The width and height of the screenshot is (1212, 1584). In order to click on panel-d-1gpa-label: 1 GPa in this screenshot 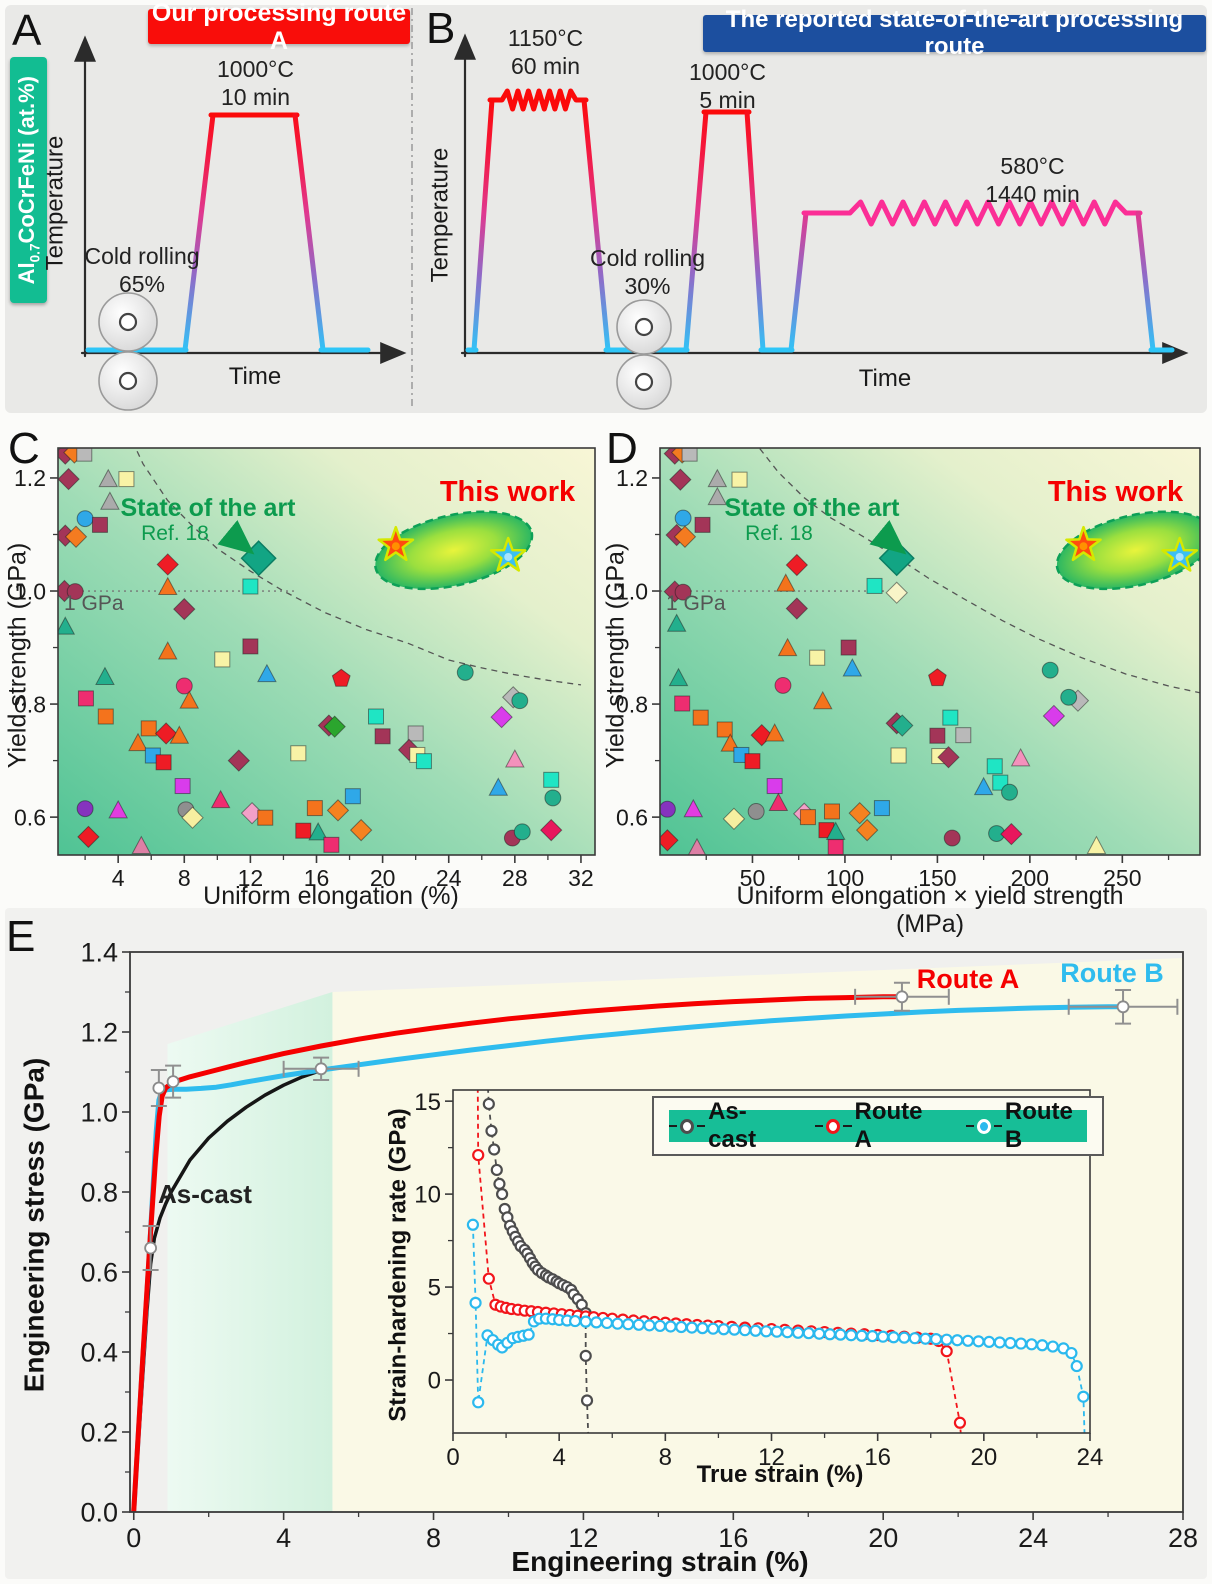, I will do `click(696, 603)`.